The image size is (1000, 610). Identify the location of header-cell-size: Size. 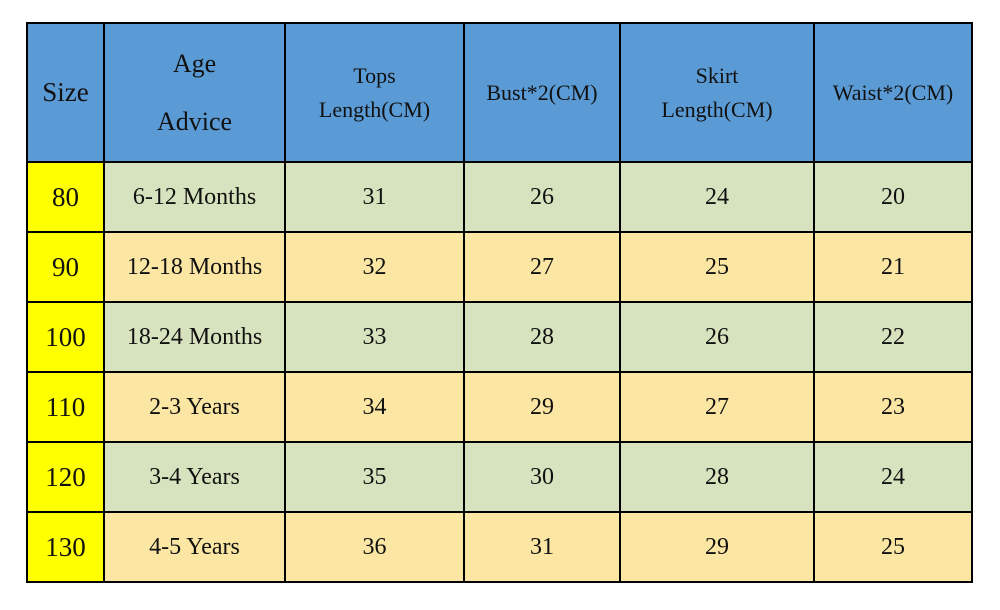
(65, 92).